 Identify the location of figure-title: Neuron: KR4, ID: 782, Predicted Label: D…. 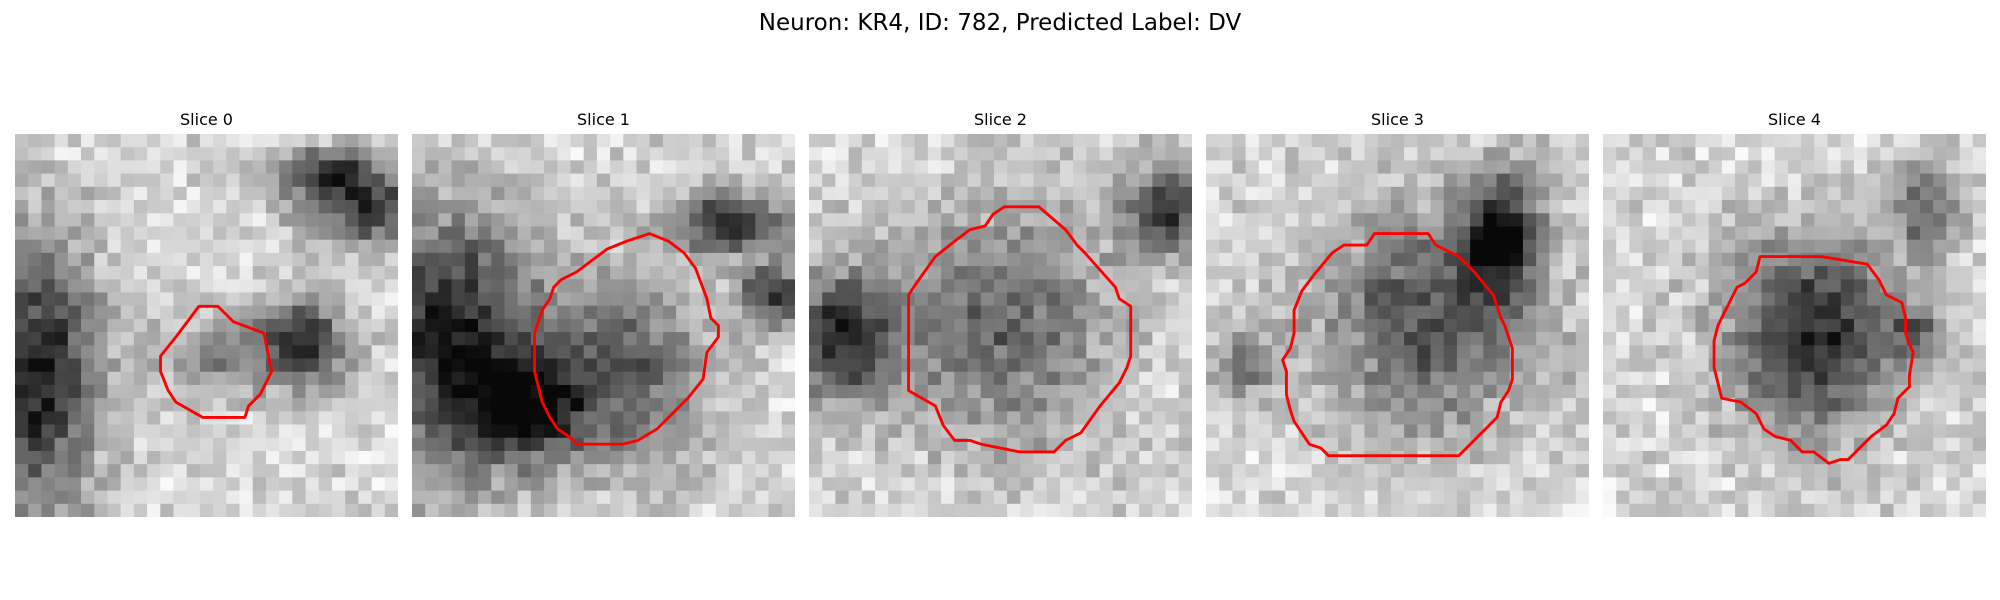
(1000, 23).